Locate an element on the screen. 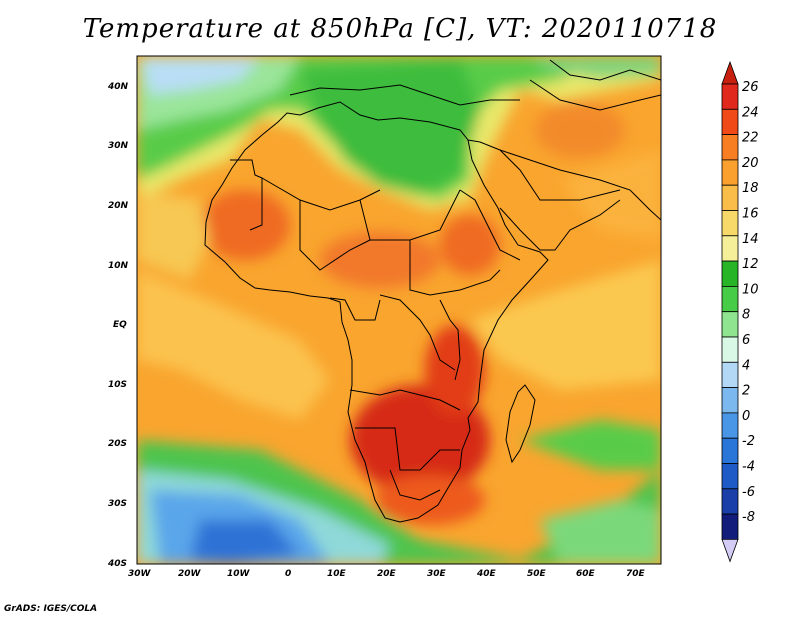 Image resolution: width=800 pixels, height=618 pixels. colorbar-label: 26 is located at coordinates (750, 87).